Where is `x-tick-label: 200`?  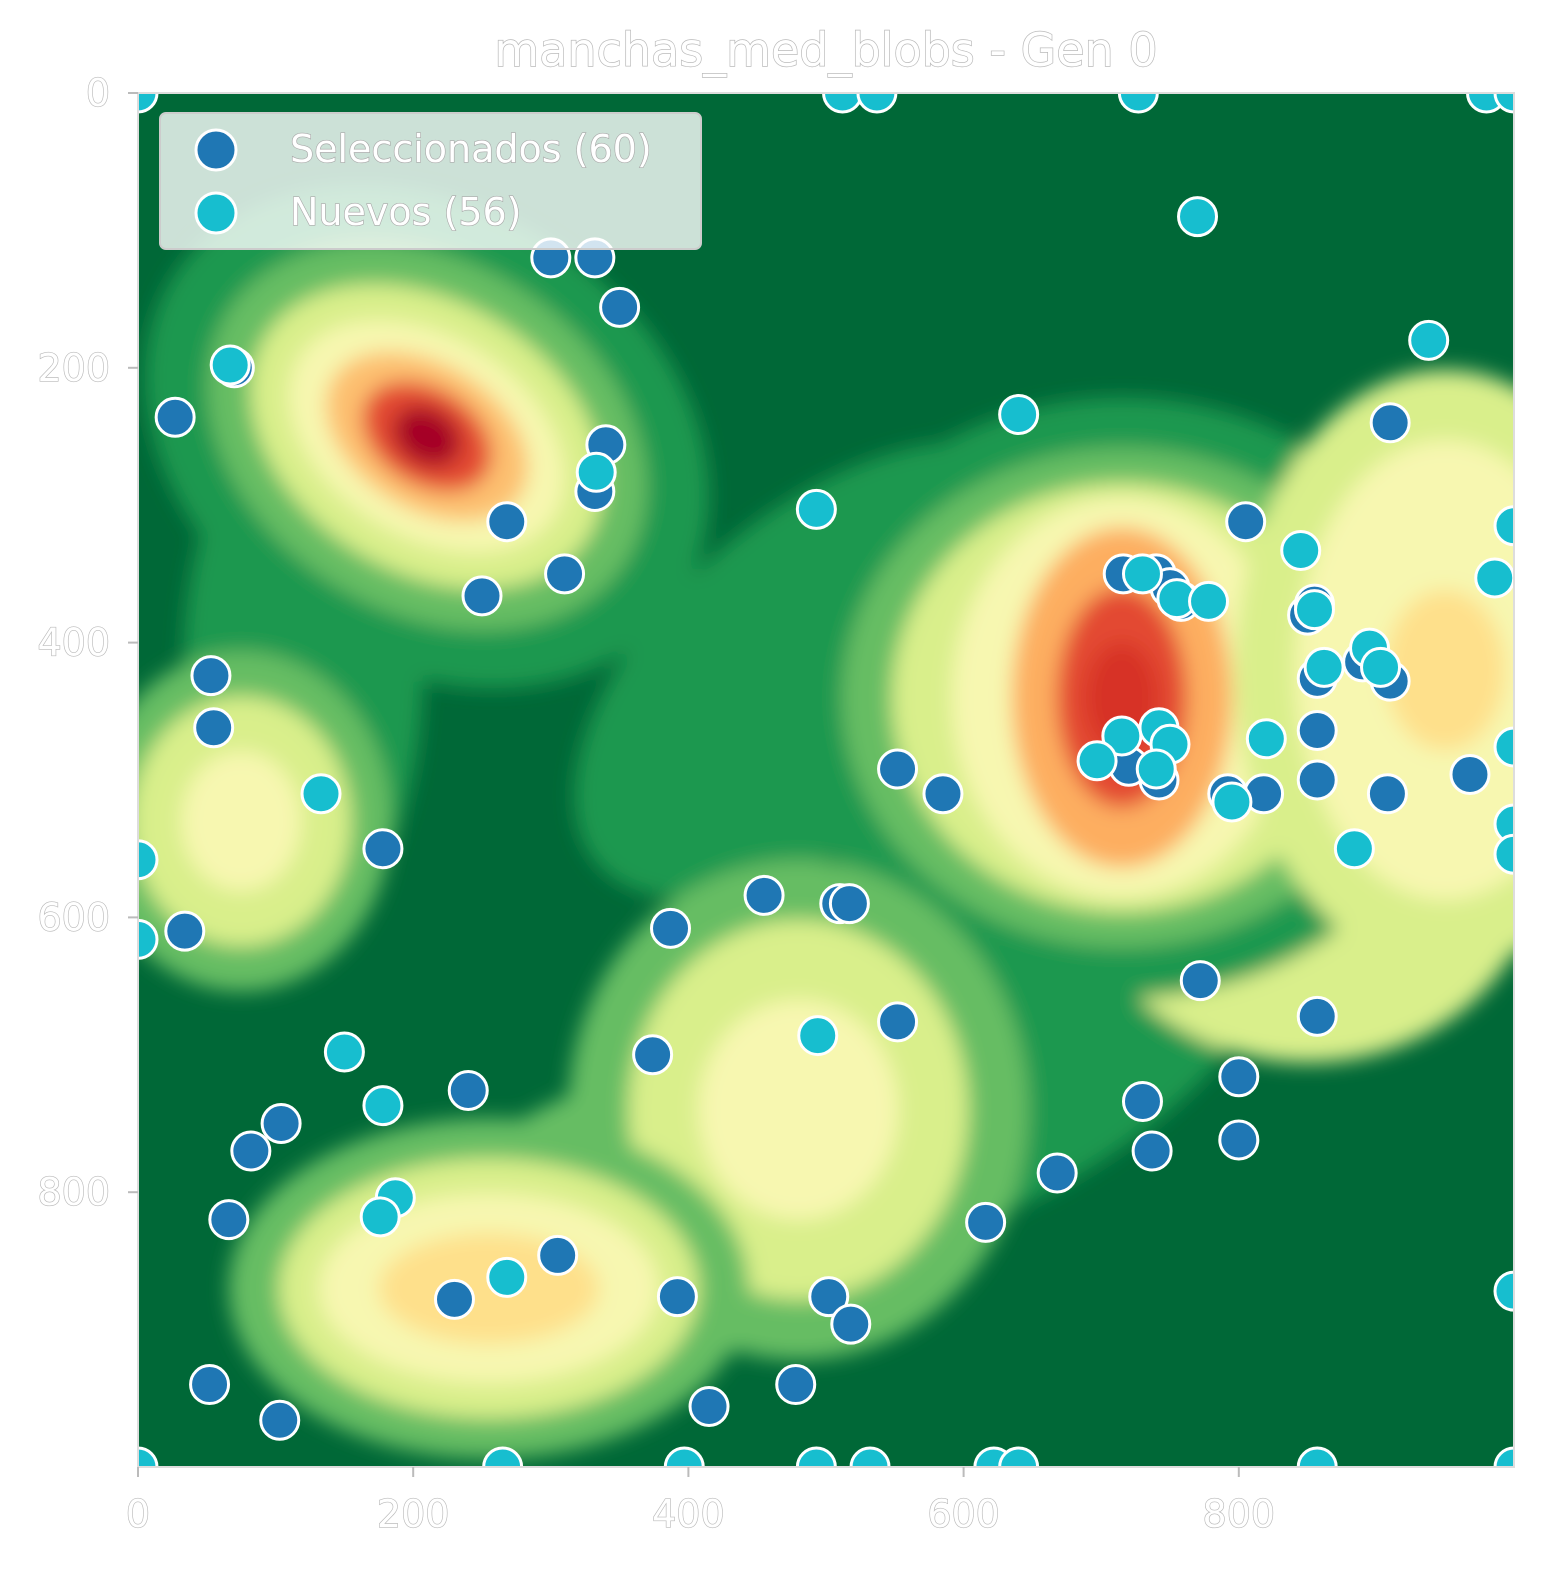
x-tick-label: 200 is located at coordinates (413, 1514).